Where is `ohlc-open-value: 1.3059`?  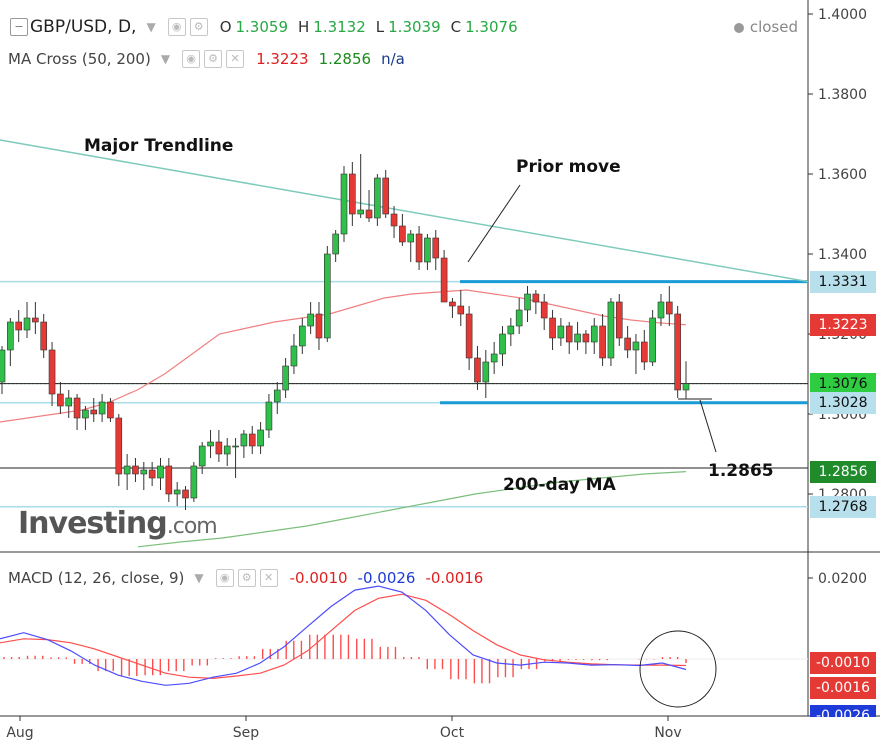
ohlc-open-value: 1.3059 is located at coordinates (262, 27).